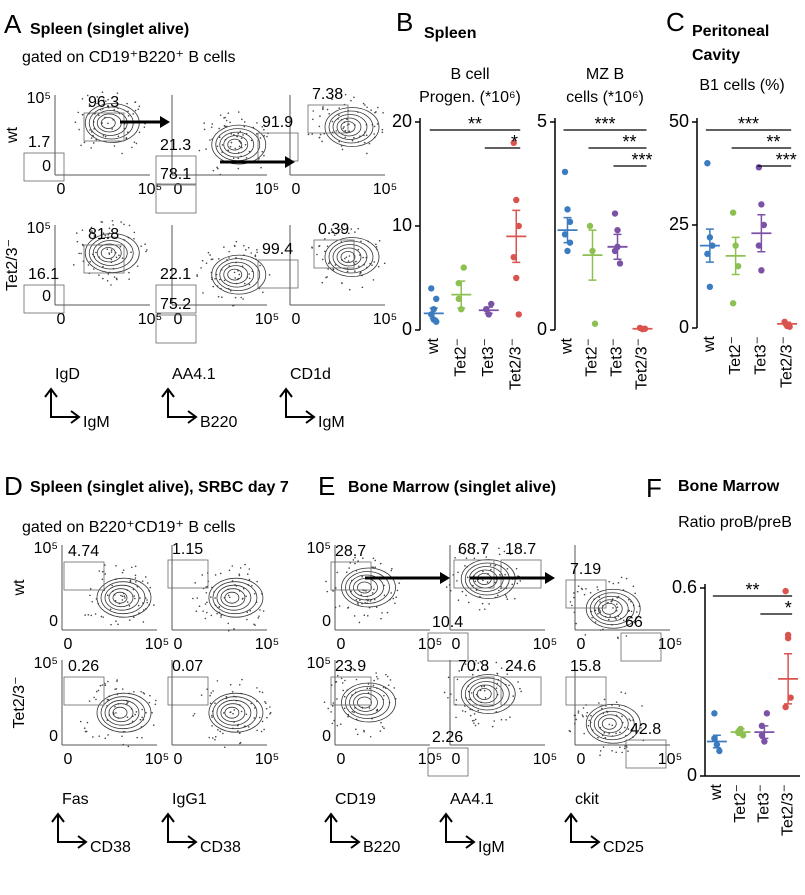  What do you see at coordinates (128, 527) in the screenshot?
I see `panel-subtitle: gated on B220⁺CD19⁺ B cells` at bounding box center [128, 527].